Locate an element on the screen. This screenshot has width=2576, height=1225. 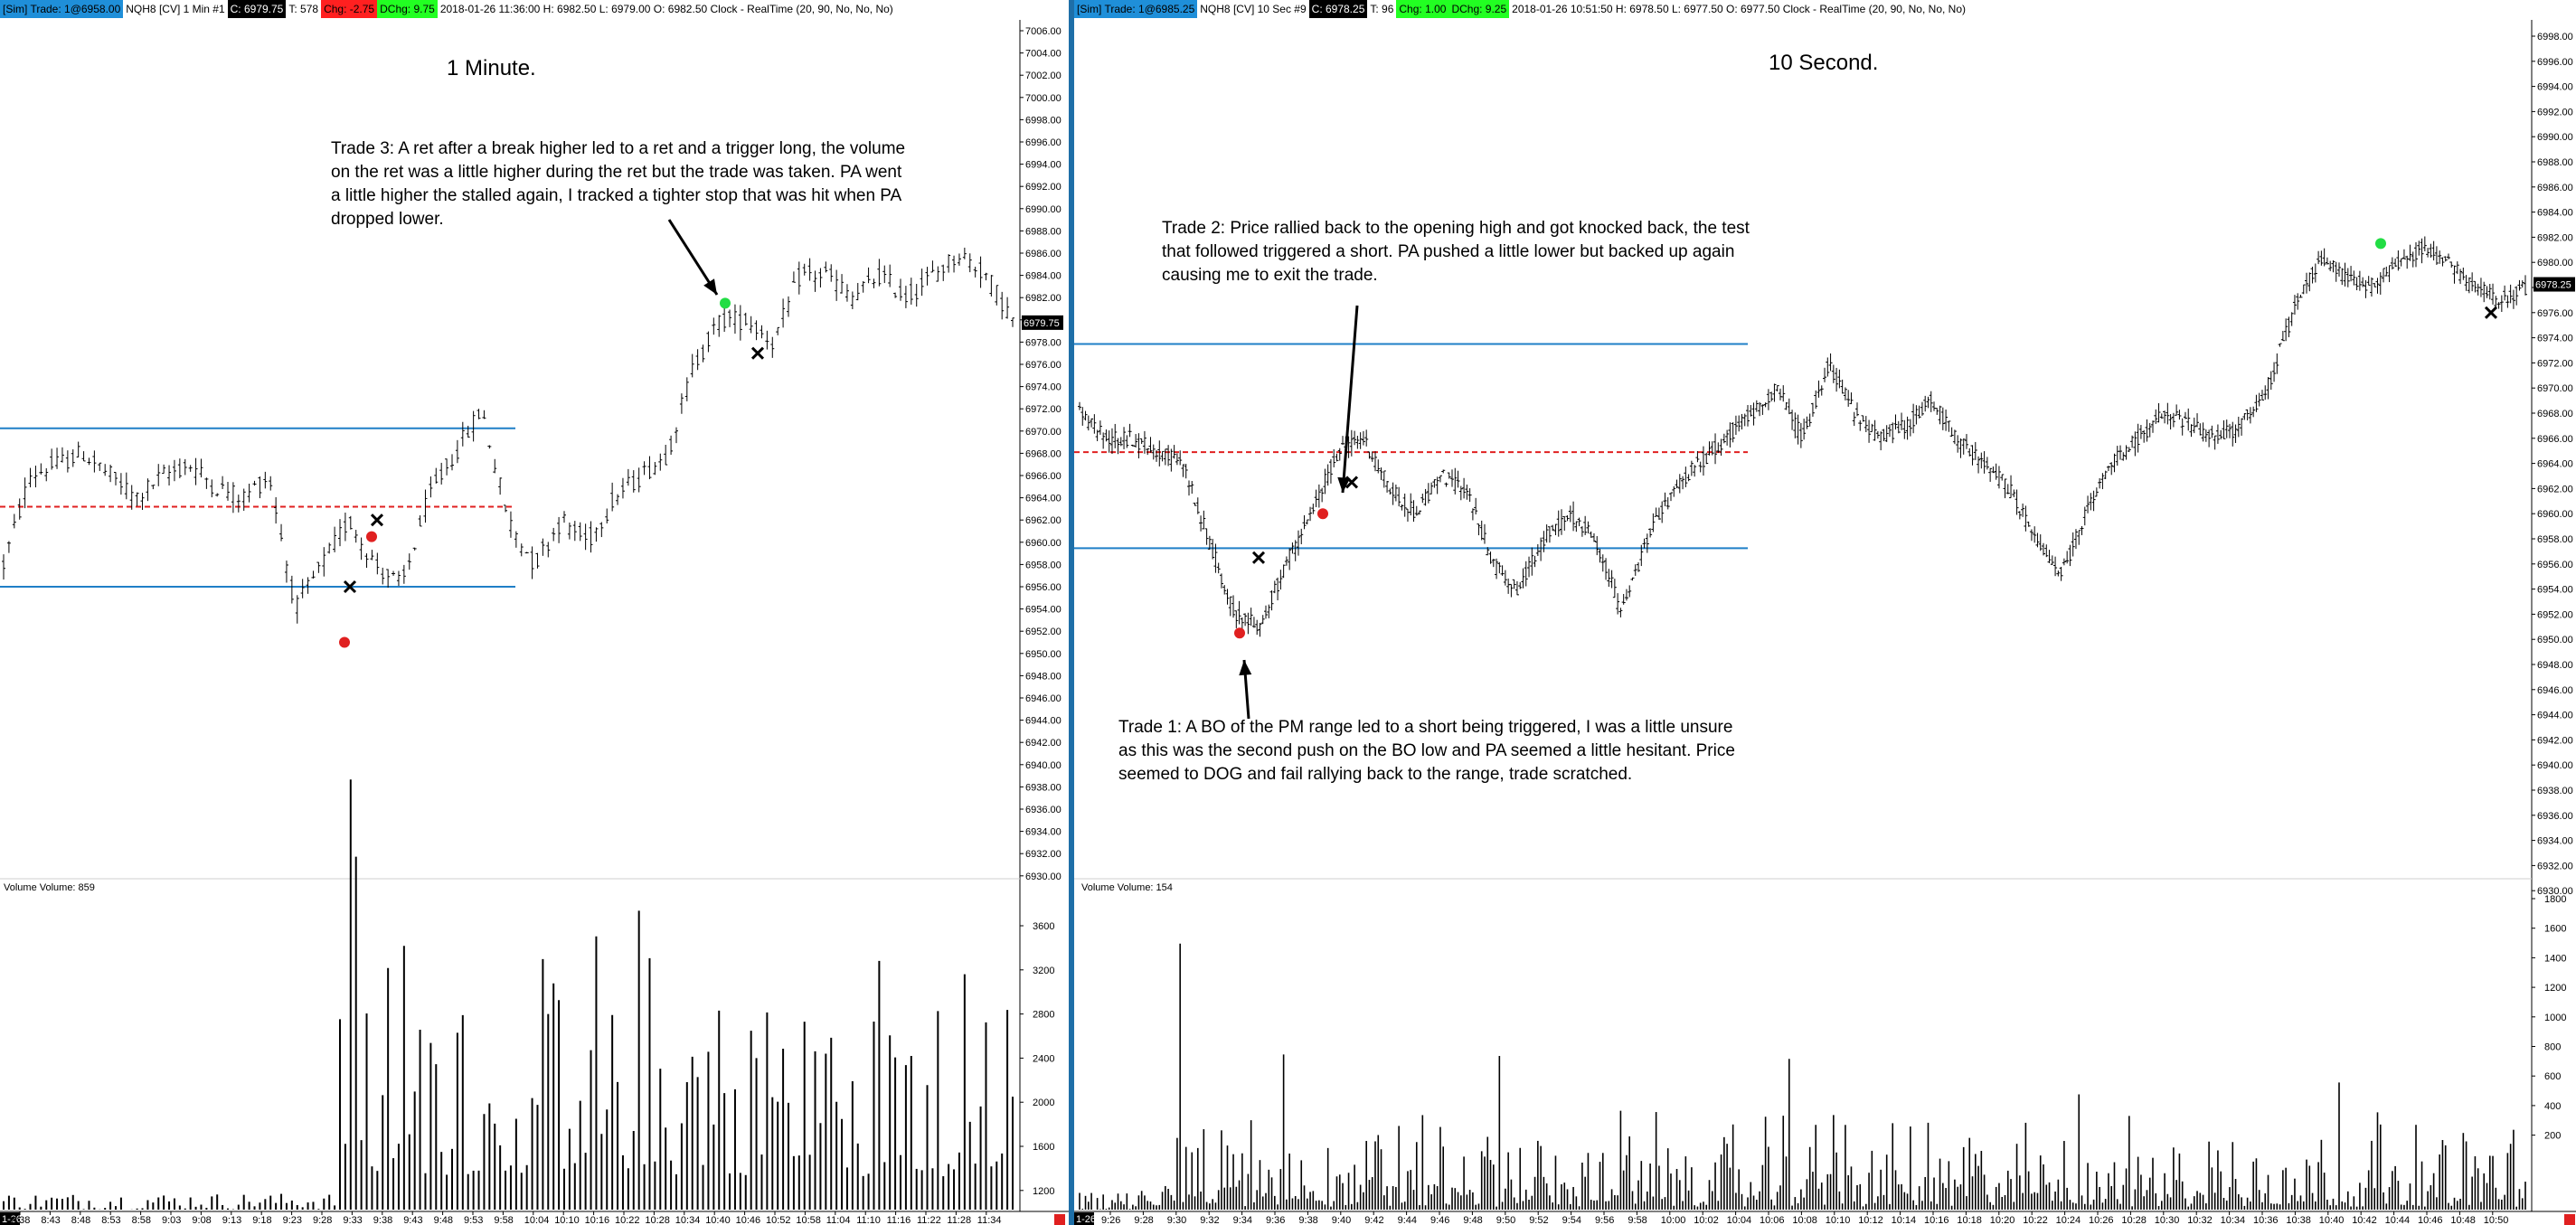
time-tick-label: 10:06 is located at coordinates (1772, 1220).